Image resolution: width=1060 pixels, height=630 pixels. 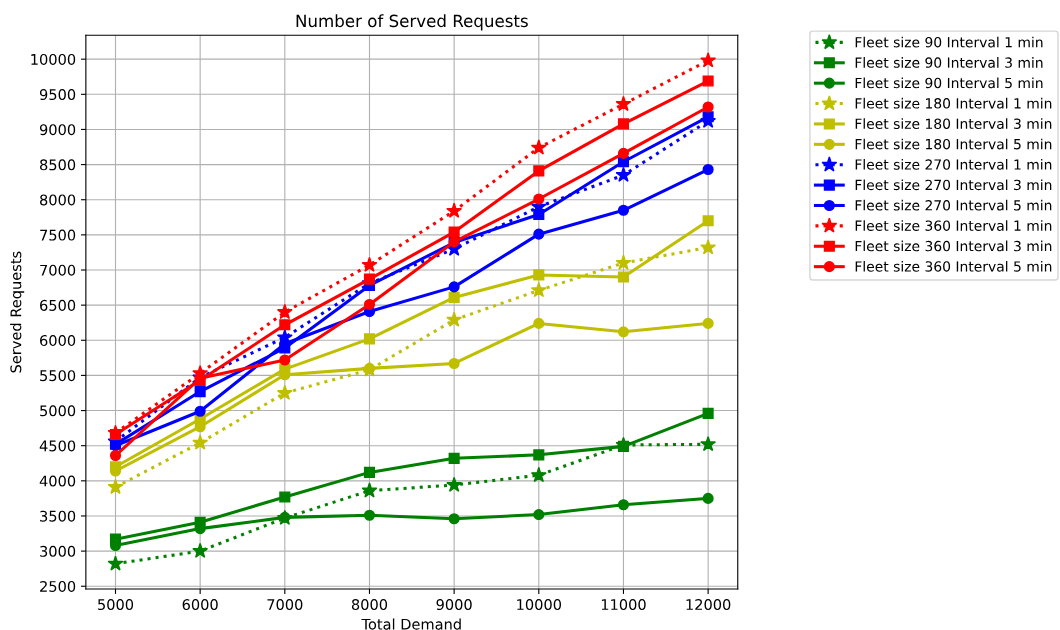 What do you see at coordinates (539, 605) in the screenshot?
I see `x-tick-label: 10000` at bounding box center [539, 605].